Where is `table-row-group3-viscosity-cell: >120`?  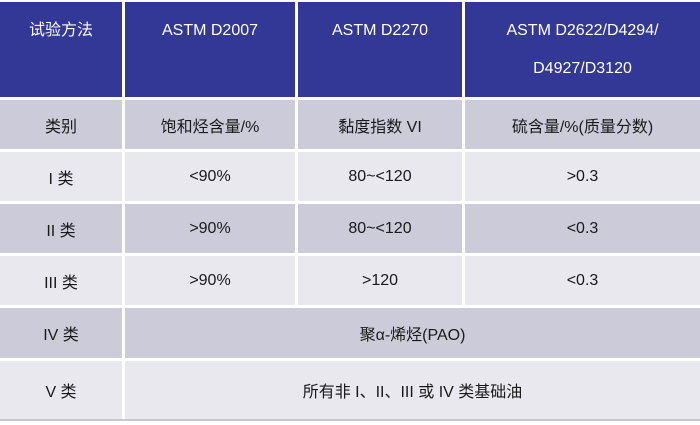 table-row-group3-viscosity-cell: >120 is located at coordinates (380, 280).